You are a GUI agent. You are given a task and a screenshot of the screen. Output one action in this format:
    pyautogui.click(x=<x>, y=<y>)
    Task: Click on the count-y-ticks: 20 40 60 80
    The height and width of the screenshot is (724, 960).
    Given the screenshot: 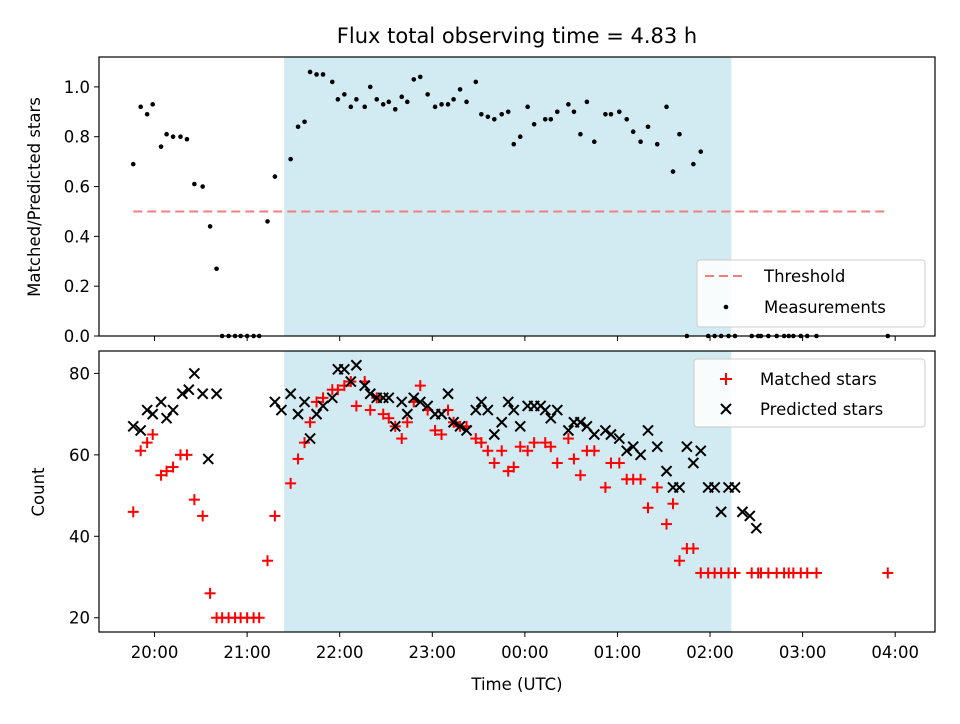 What is the action you would take?
    pyautogui.click(x=84, y=496)
    